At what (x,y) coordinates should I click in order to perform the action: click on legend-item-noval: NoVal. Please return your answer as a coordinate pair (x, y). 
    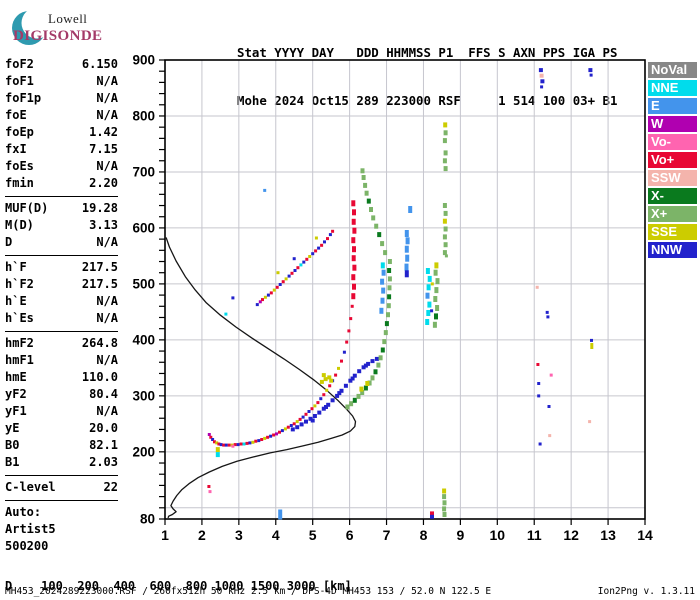
    Looking at the image, I should click on (672, 70).